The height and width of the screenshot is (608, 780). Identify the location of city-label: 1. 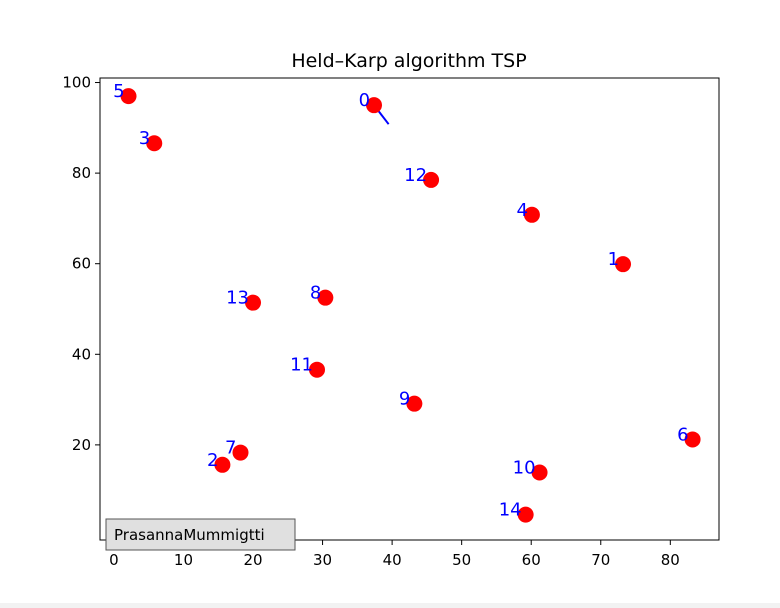
(613, 259).